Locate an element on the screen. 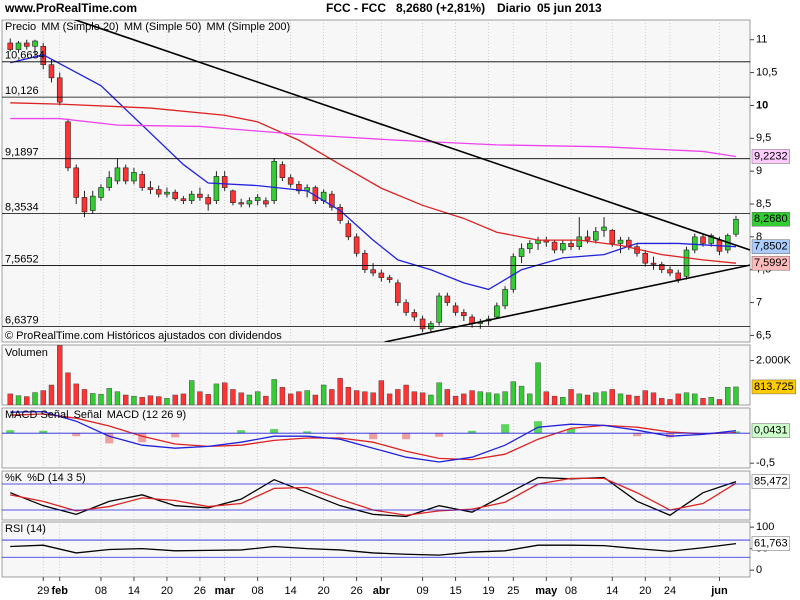  legend-entry: MM (Simple 20) is located at coordinates (80, 27).